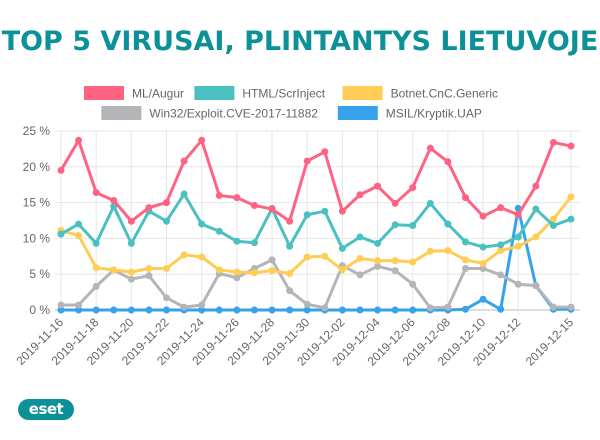  I want to click on y-tick-label: 20 %, so click(37, 167).